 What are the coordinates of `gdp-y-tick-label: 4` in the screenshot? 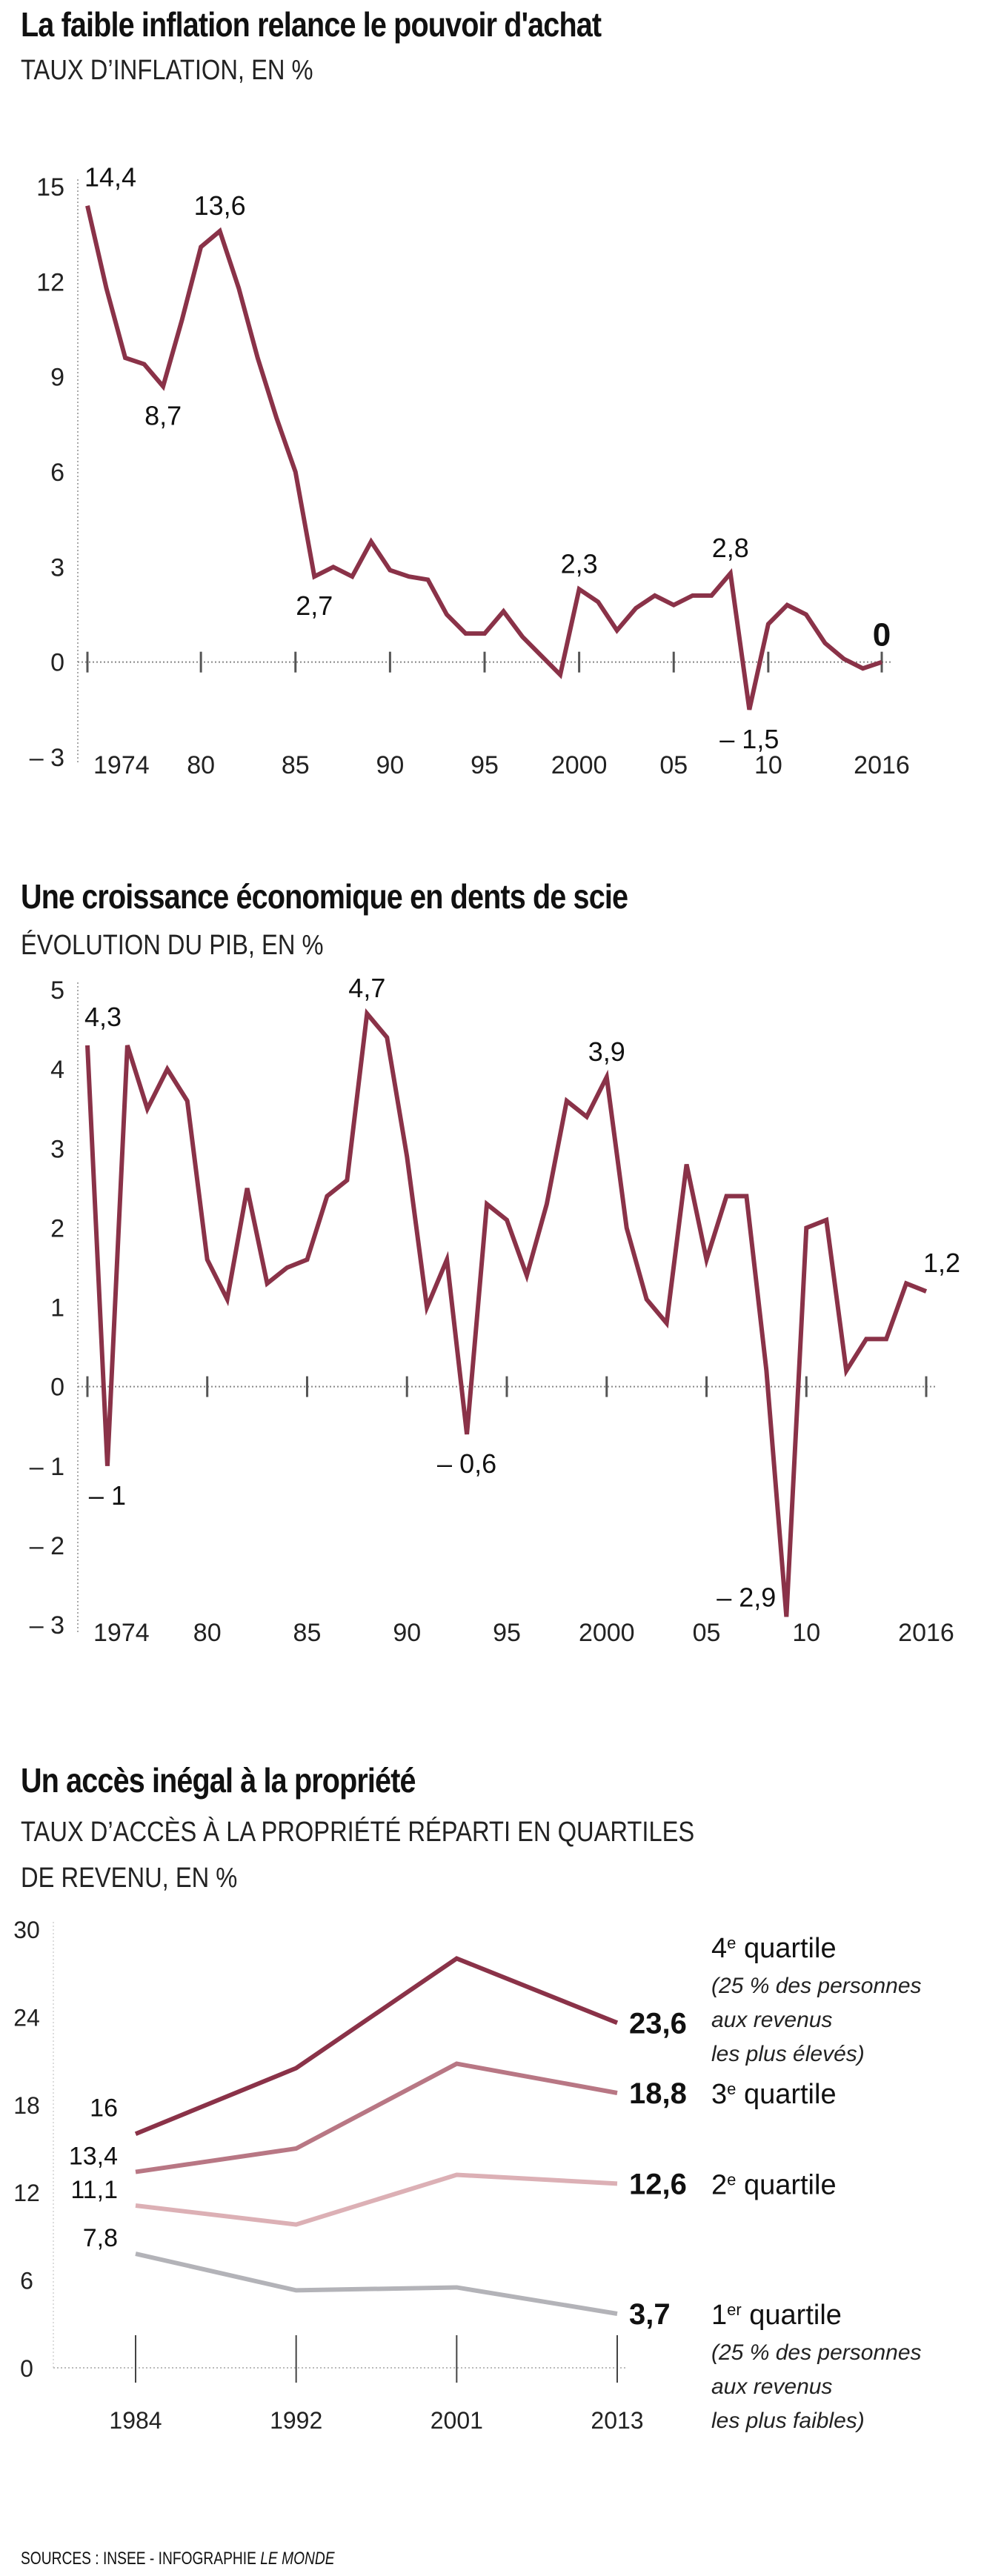 It's located at (57, 1070).